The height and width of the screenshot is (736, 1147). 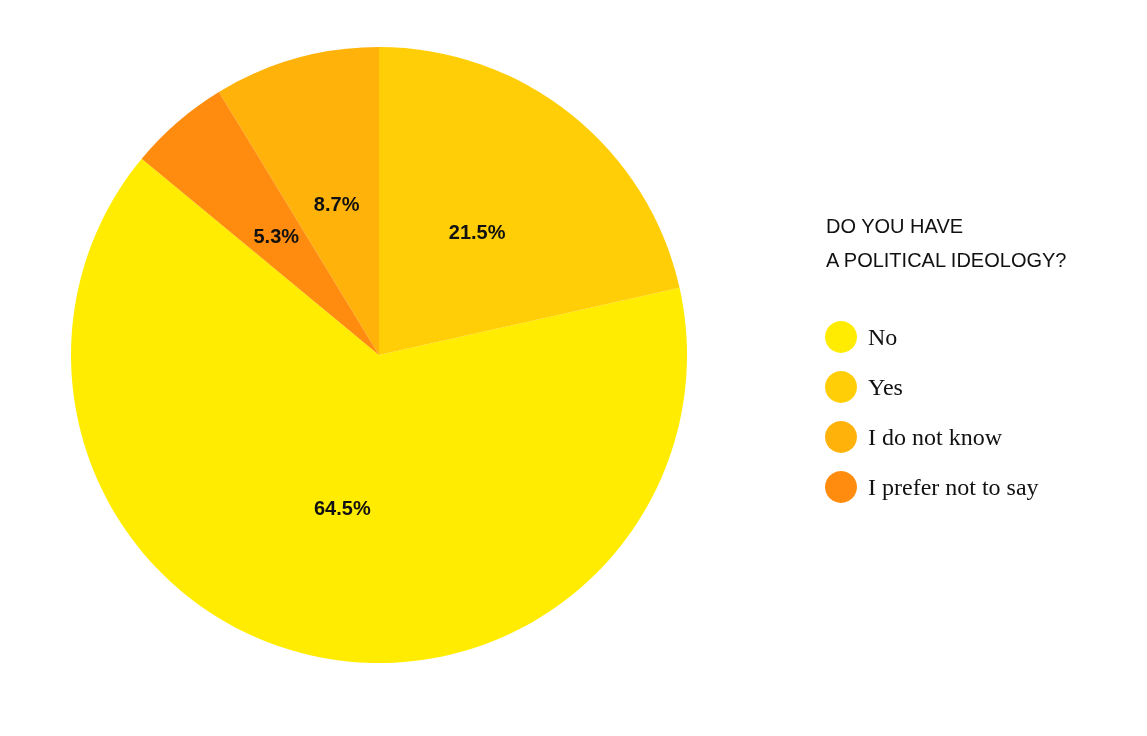 I want to click on data-label: 8.7%, so click(x=336, y=203).